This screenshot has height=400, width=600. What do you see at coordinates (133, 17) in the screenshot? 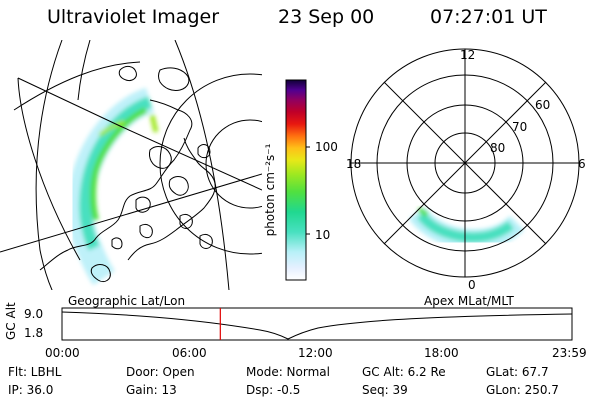
I see `instrument-title: Ultraviolet Imager` at bounding box center [133, 17].